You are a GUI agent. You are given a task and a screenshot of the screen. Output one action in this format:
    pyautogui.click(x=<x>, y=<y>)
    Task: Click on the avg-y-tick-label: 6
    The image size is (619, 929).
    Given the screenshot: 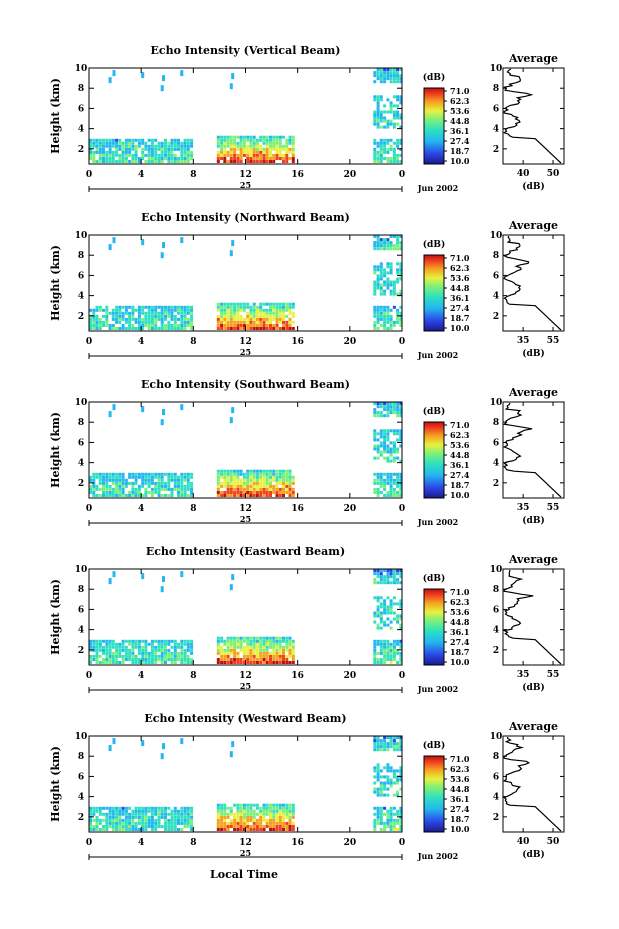 What is the action you would take?
    pyautogui.click(x=496, y=610)
    